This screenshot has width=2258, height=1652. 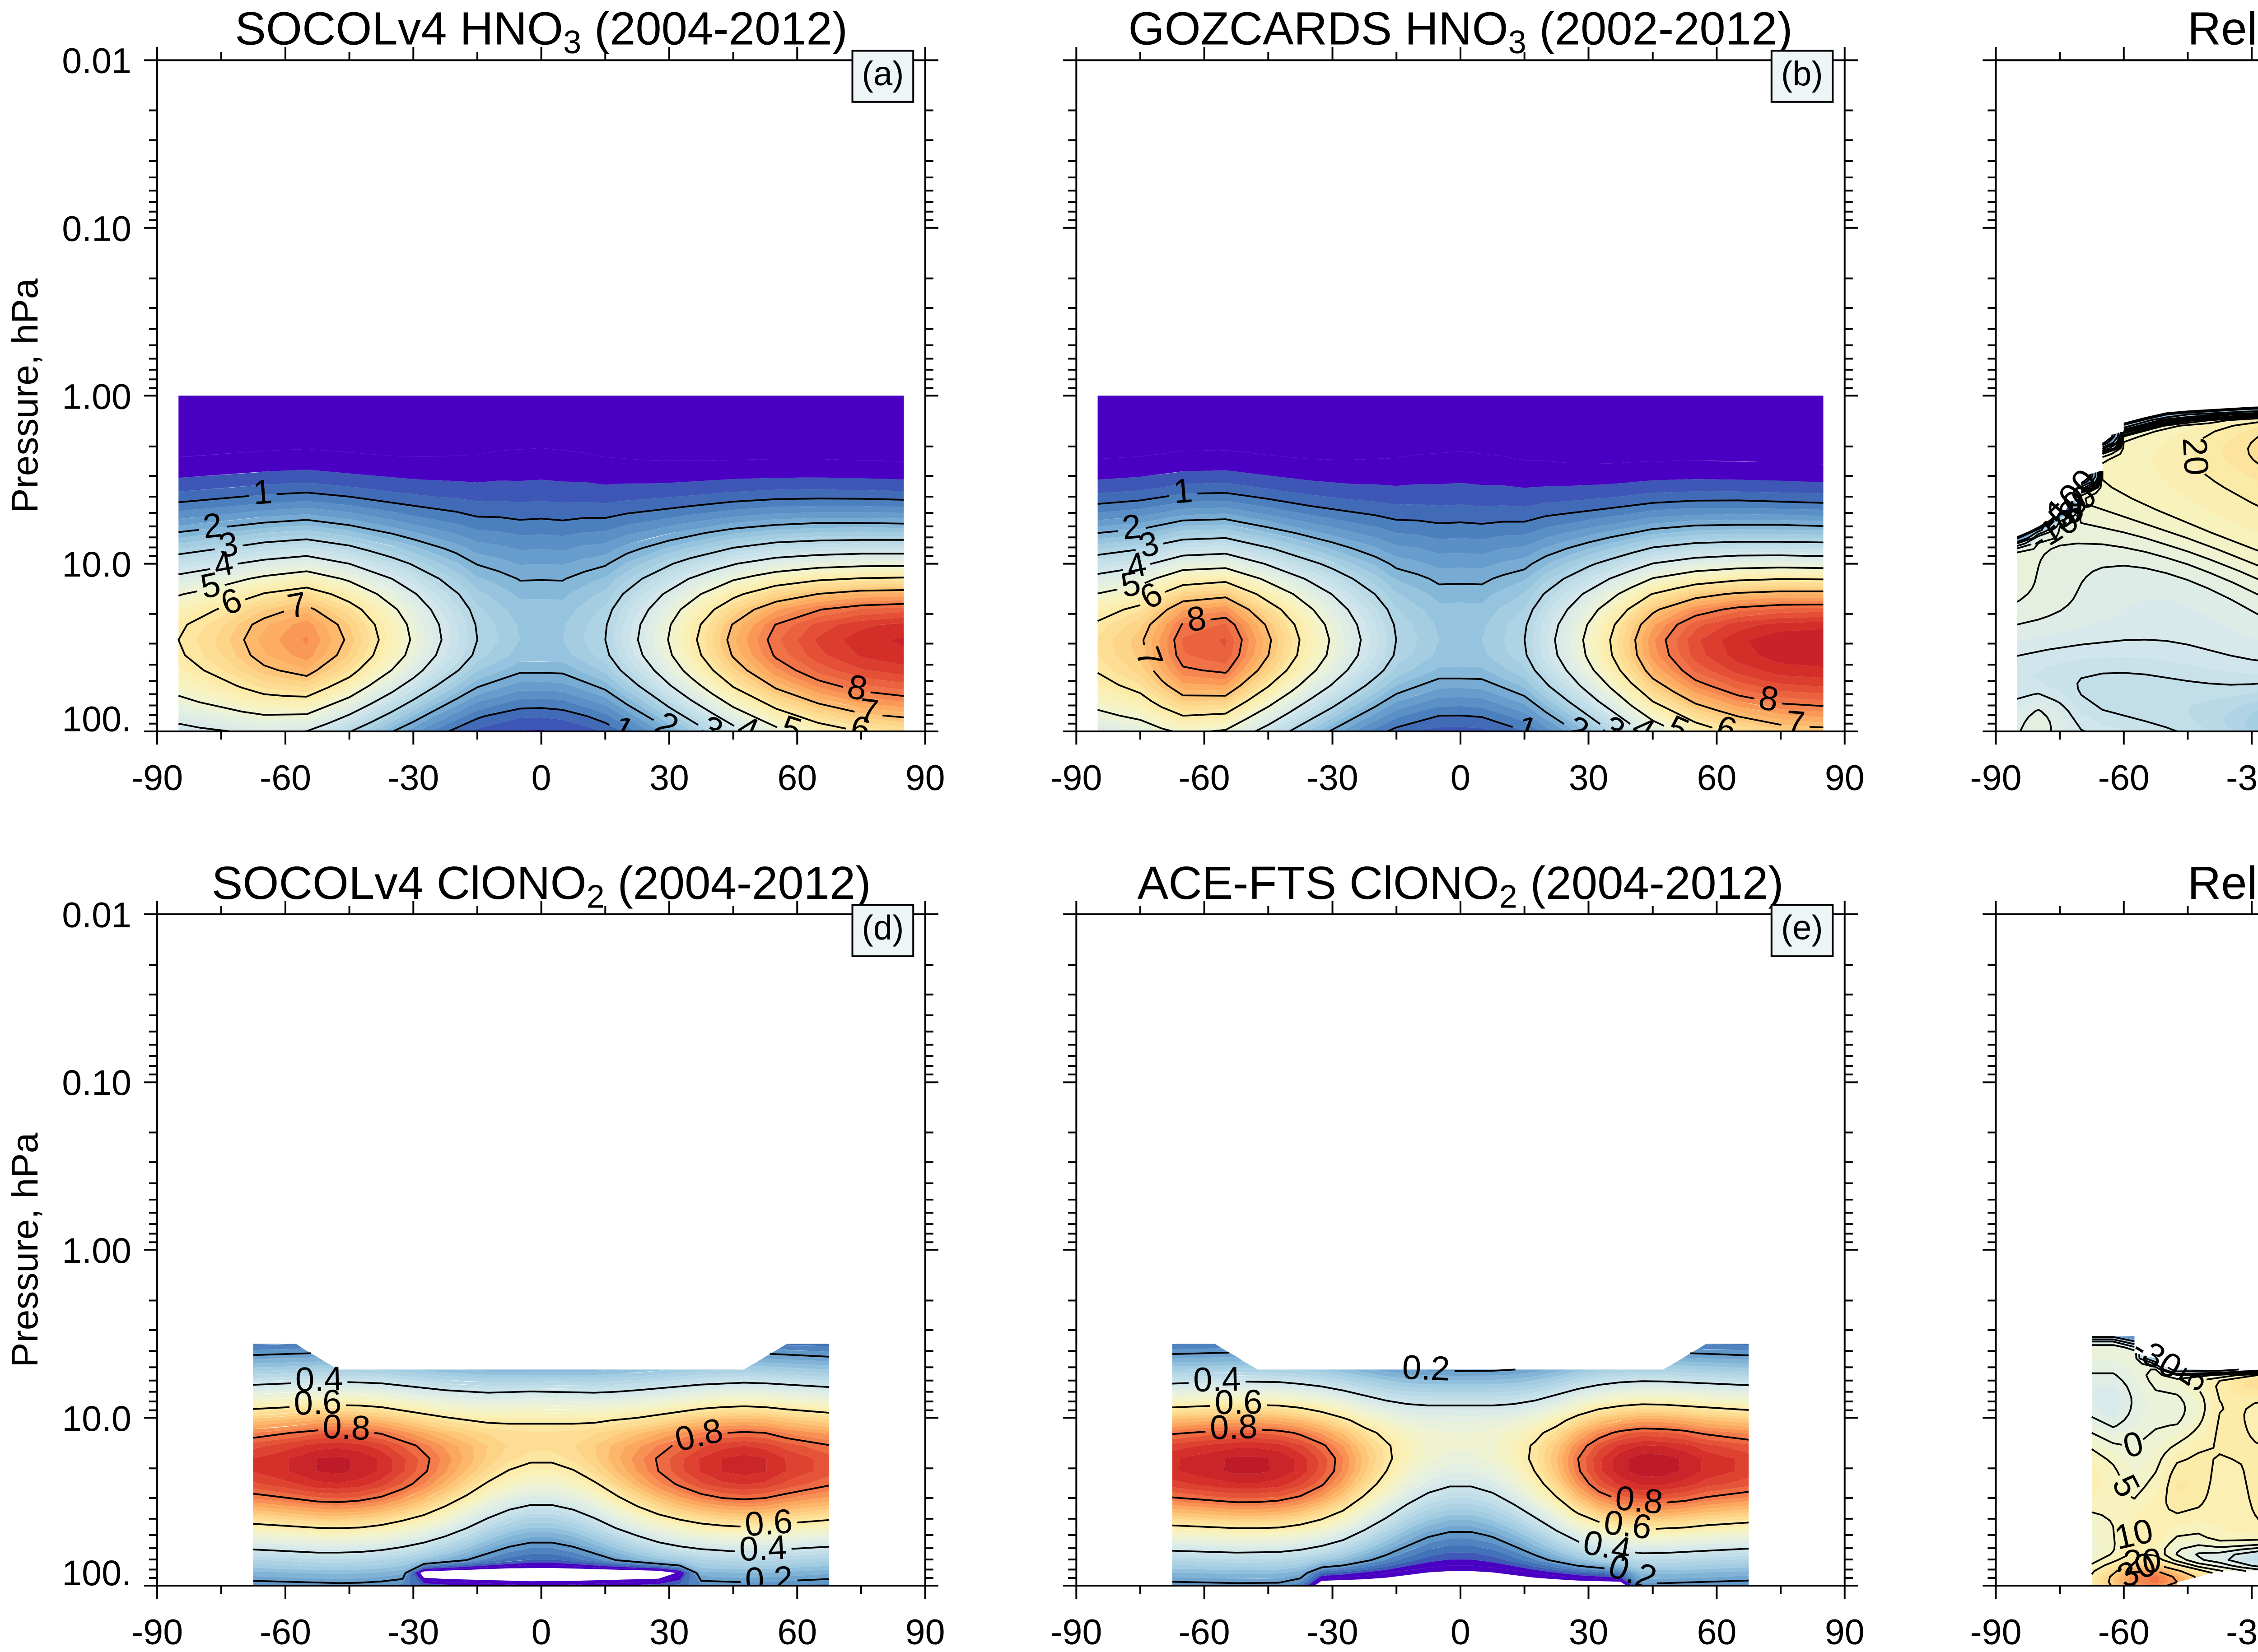 What do you see at coordinates (1802, 74) in the screenshot?
I see `svg-text: (b)` at bounding box center [1802, 74].